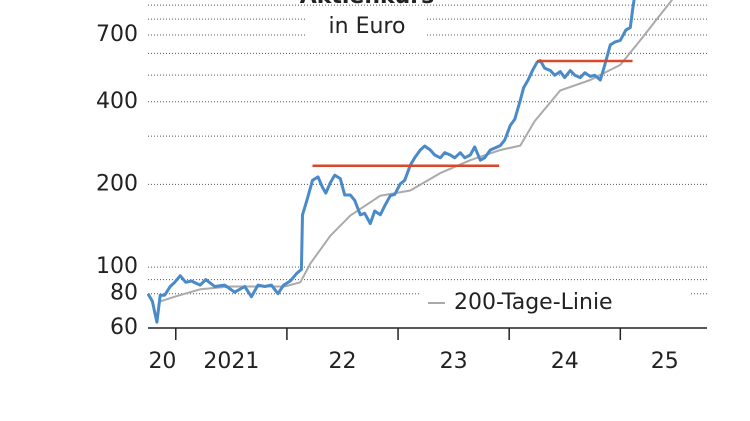 Image resolution: width=750 pixels, height=421 pixels. I want to click on y-tick-label: 700, so click(117, 34).